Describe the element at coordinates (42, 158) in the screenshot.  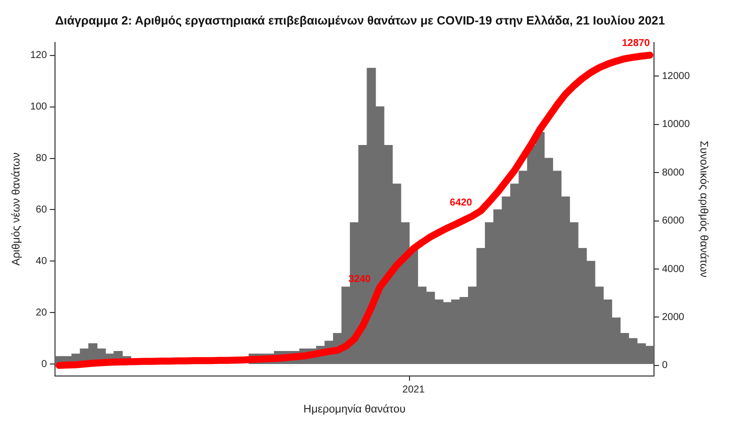
I see `y-tick-label: 80` at that location.